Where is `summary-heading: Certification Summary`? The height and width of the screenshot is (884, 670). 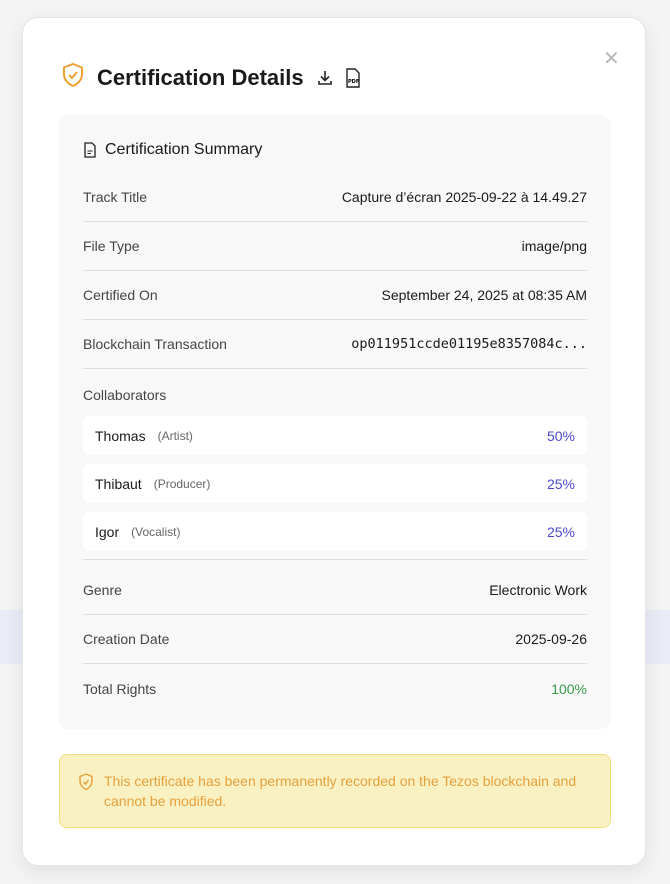 summary-heading: Certification Summary is located at coordinates (172, 150).